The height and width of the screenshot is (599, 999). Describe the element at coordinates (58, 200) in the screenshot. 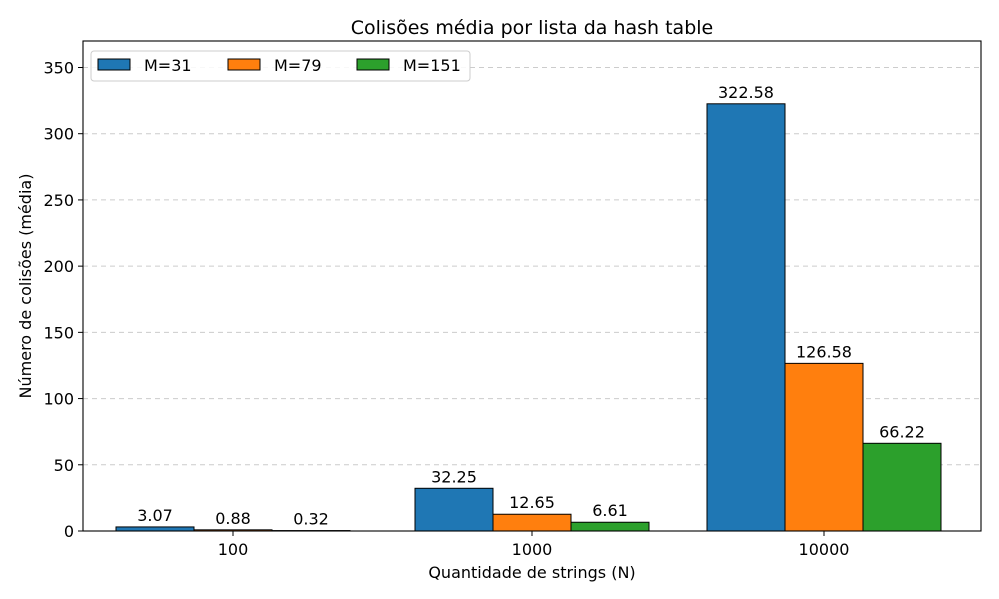

I see `y-tick-label: 250` at that location.